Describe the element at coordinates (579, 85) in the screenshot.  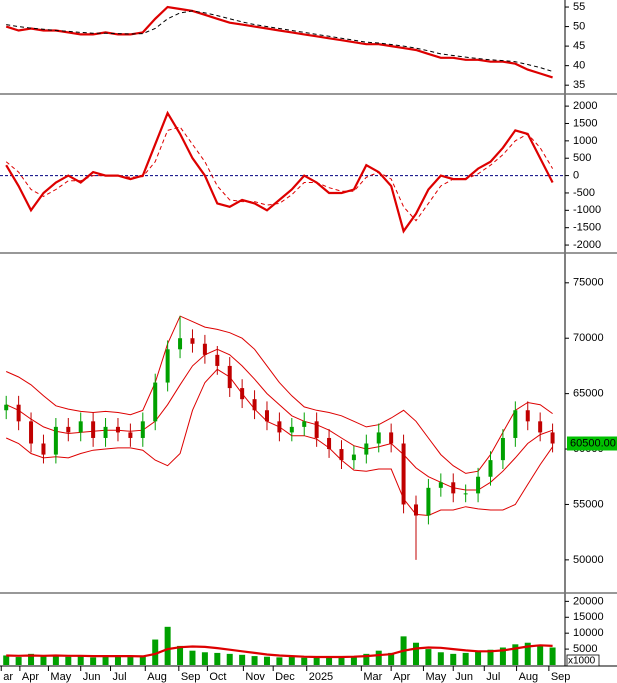
I see `y-tick-label: 35` at that location.